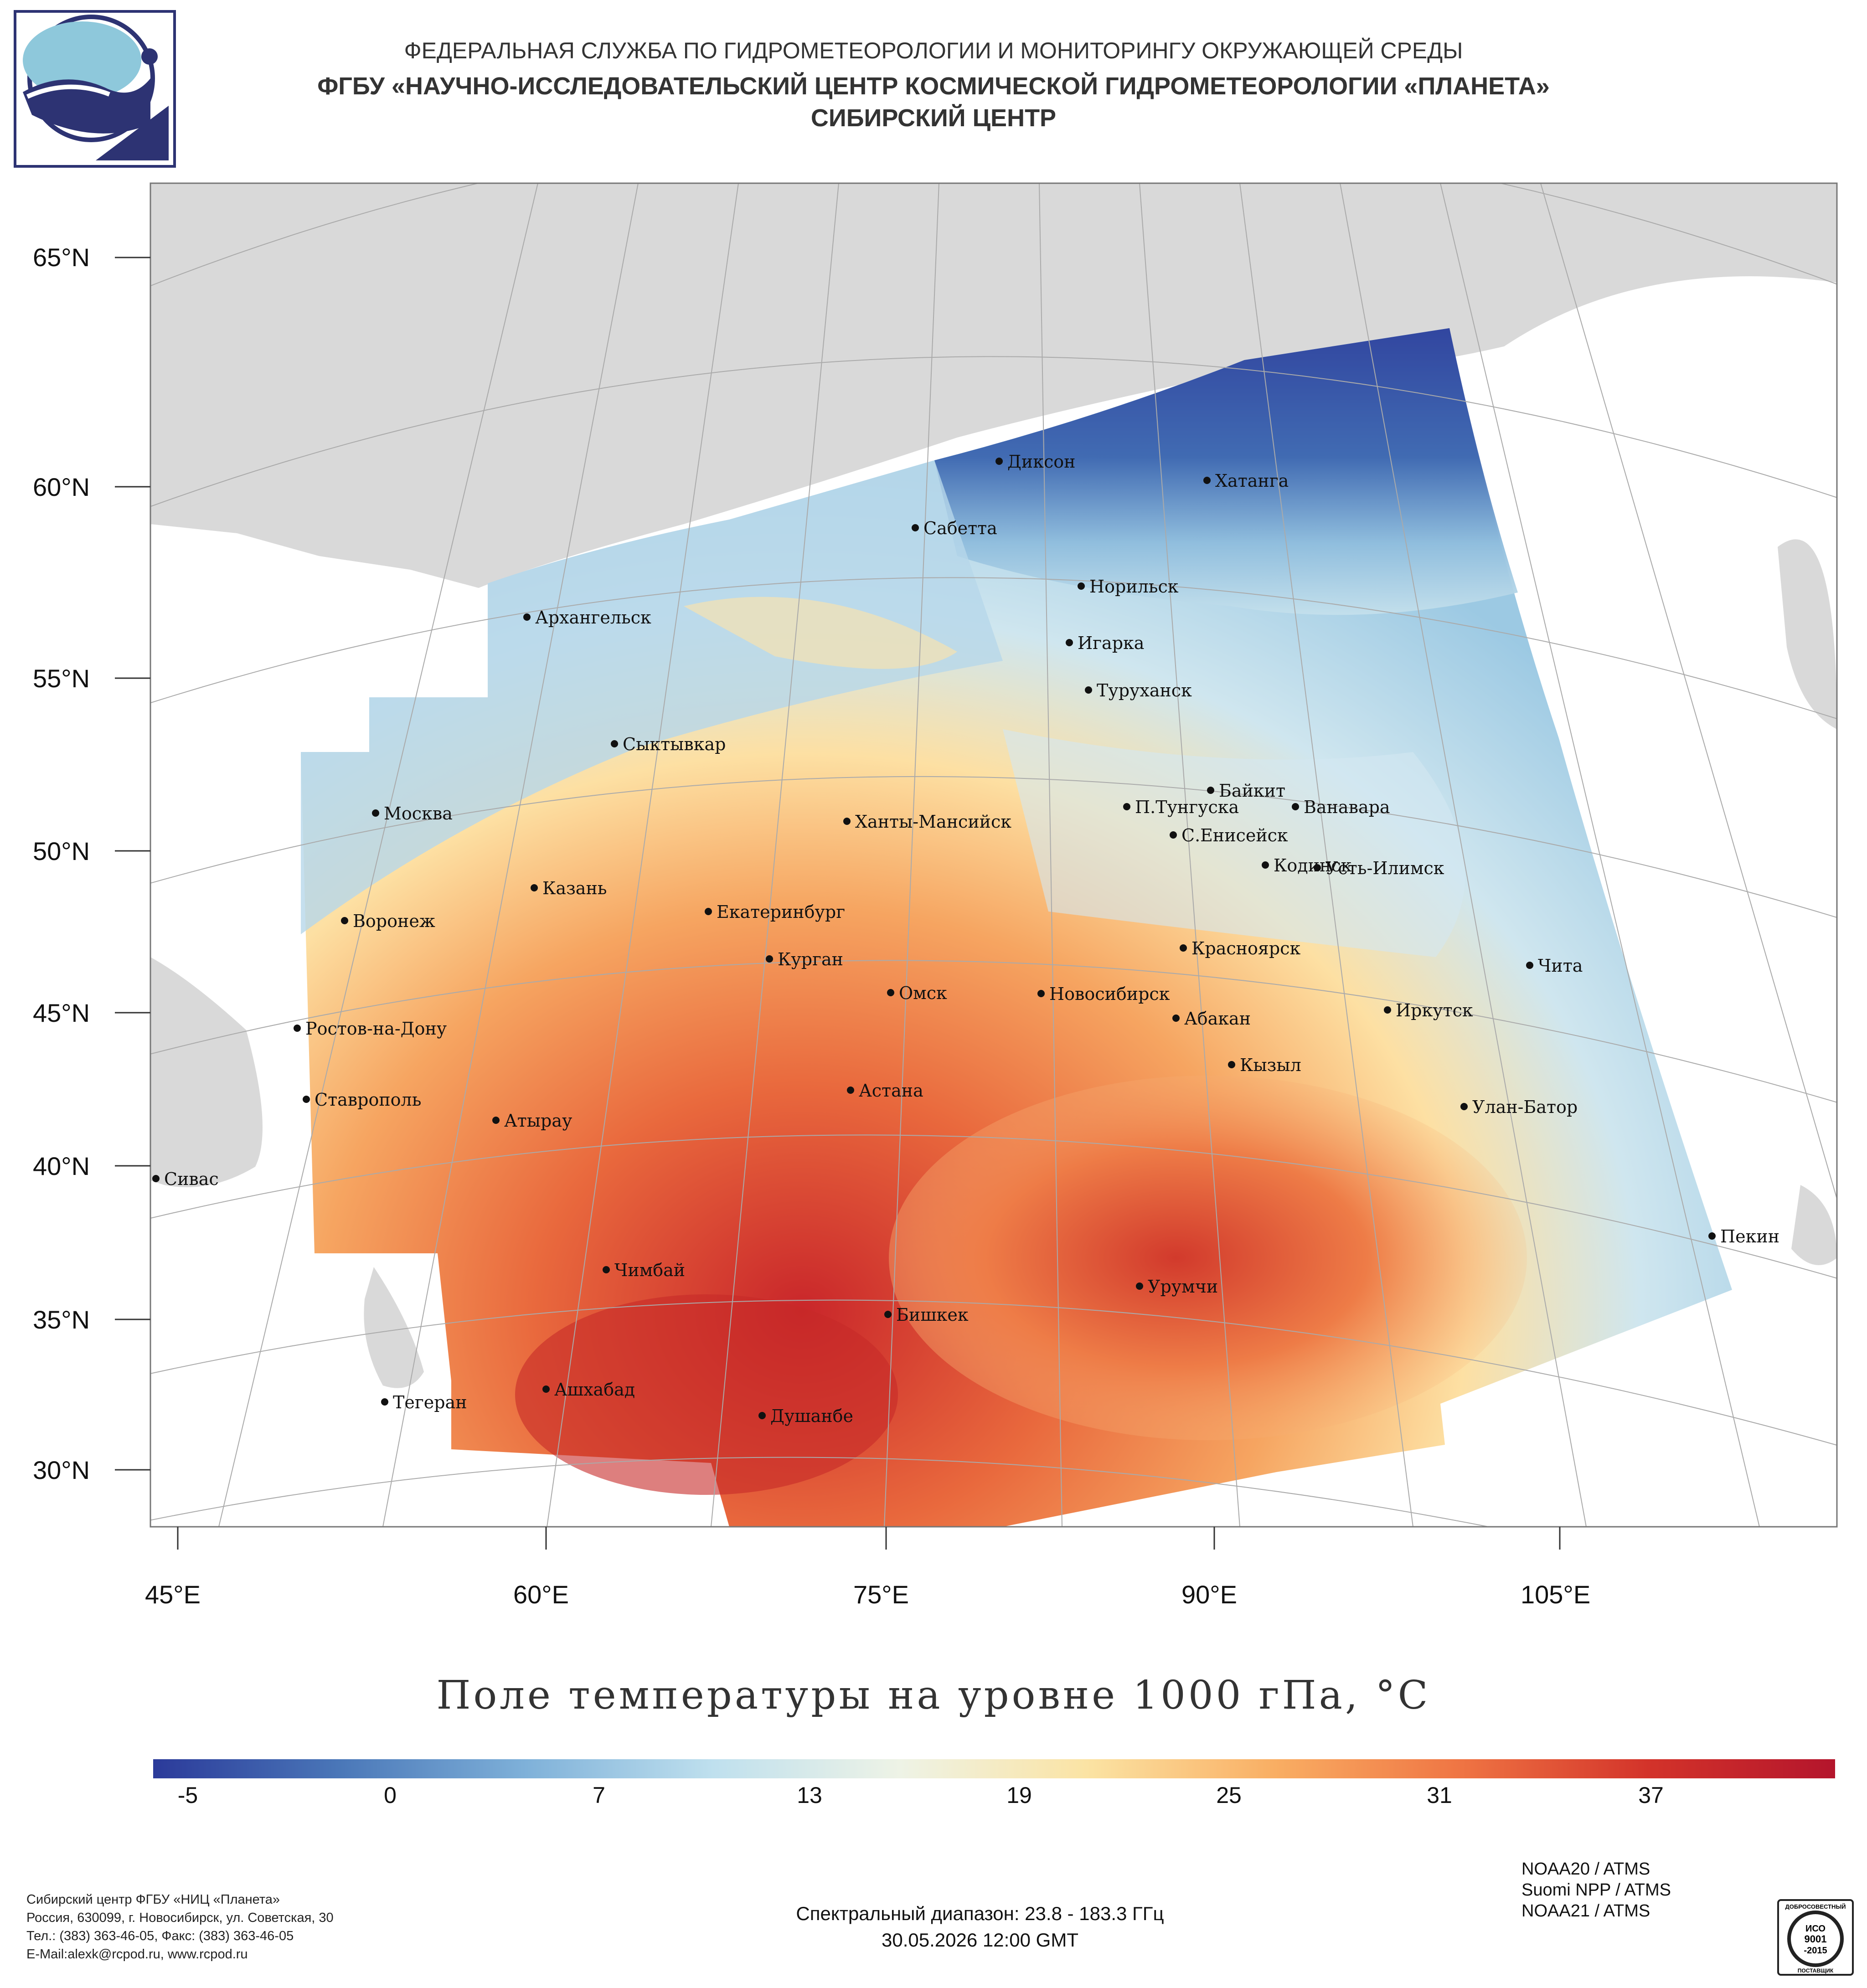 This screenshot has height=1988, width=1867. I want to click on colorbar-tick: -5, so click(187, 1795).